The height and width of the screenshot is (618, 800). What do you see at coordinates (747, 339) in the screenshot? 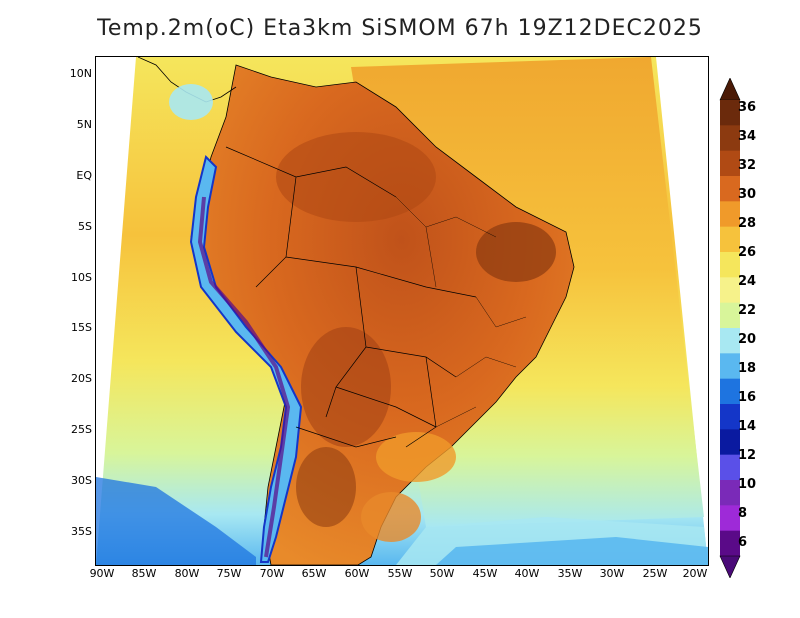
I see `colorbar-label: 20` at bounding box center [747, 339].